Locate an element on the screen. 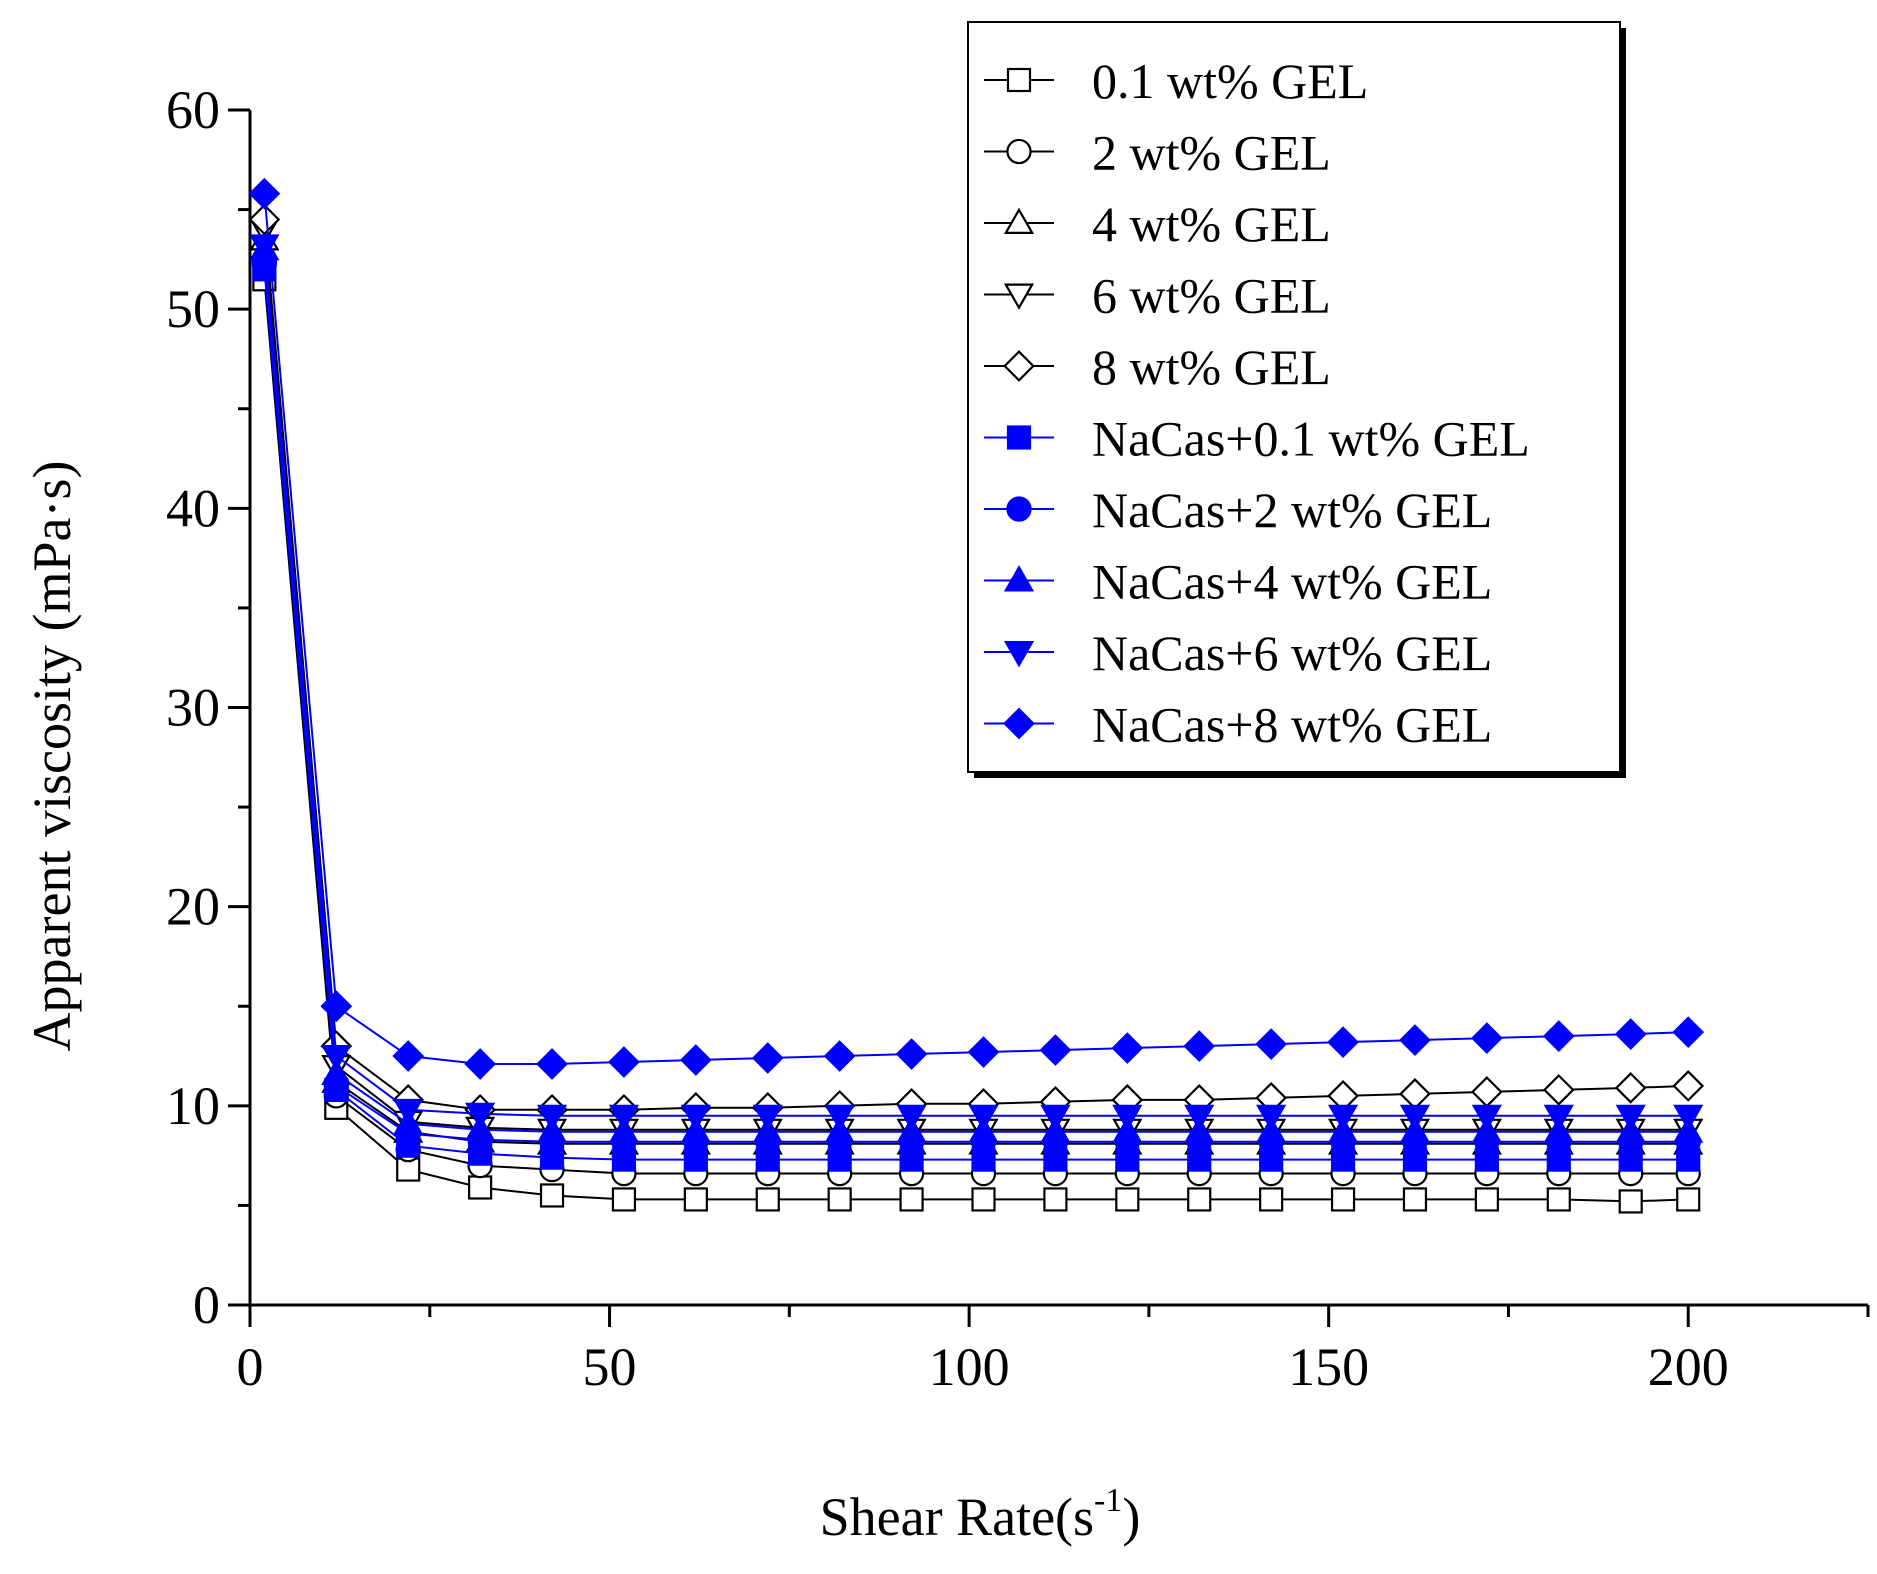 The width and height of the screenshot is (1877, 1574). y-tick-label: 30 is located at coordinates (193, 708).